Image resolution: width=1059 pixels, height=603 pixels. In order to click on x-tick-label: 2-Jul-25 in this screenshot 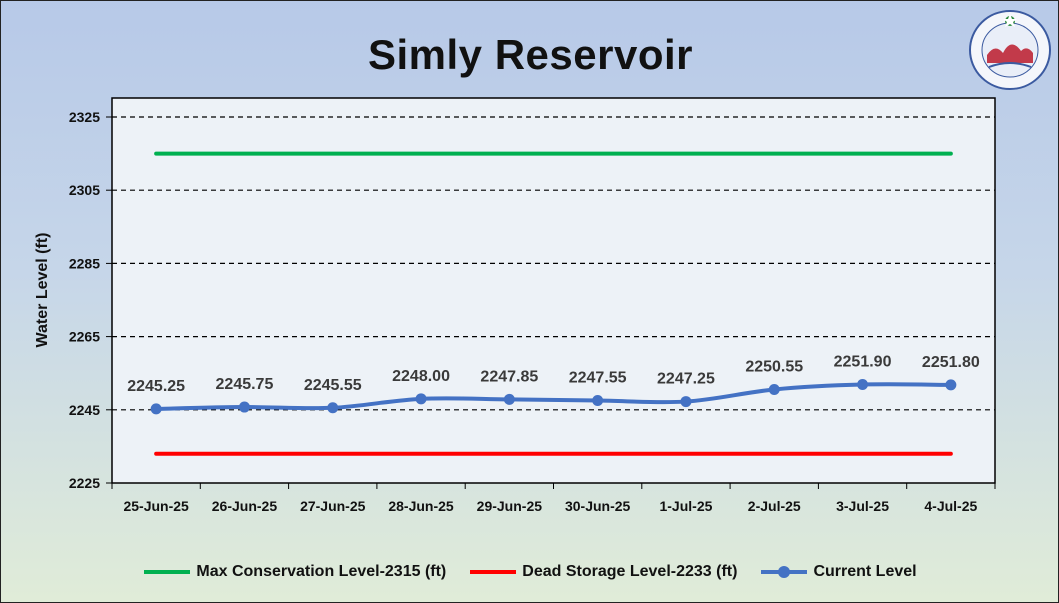, I will do `click(774, 506)`.